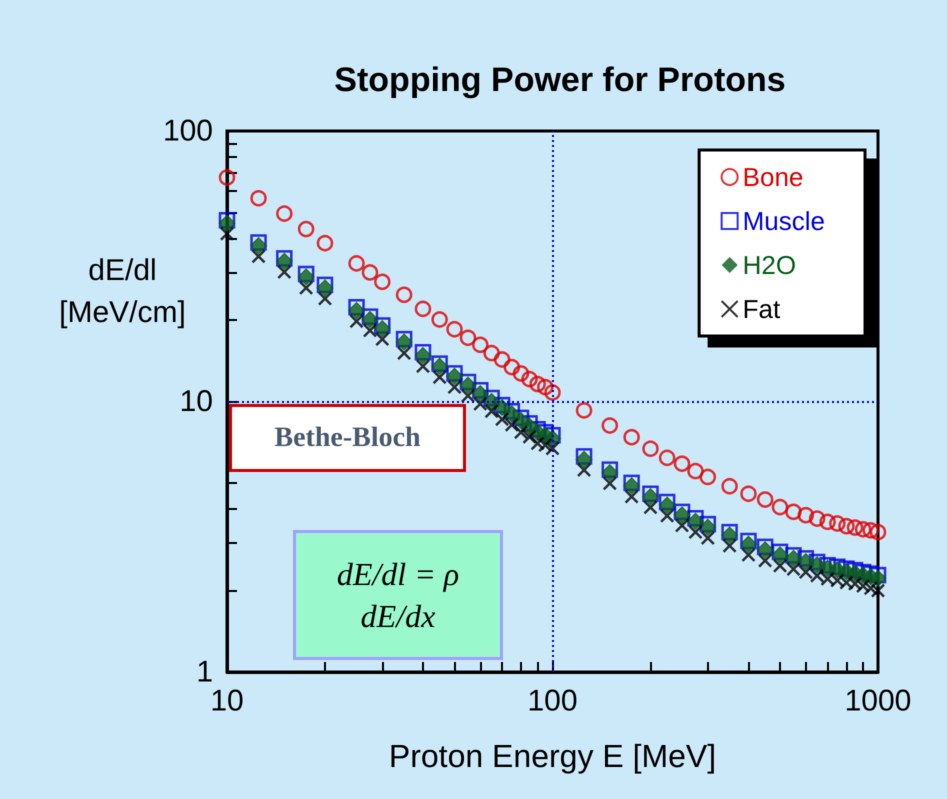 This screenshot has height=799, width=947. What do you see at coordinates (769, 265) in the screenshot?
I see `legend-label: H2O` at bounding box center [769, 265].